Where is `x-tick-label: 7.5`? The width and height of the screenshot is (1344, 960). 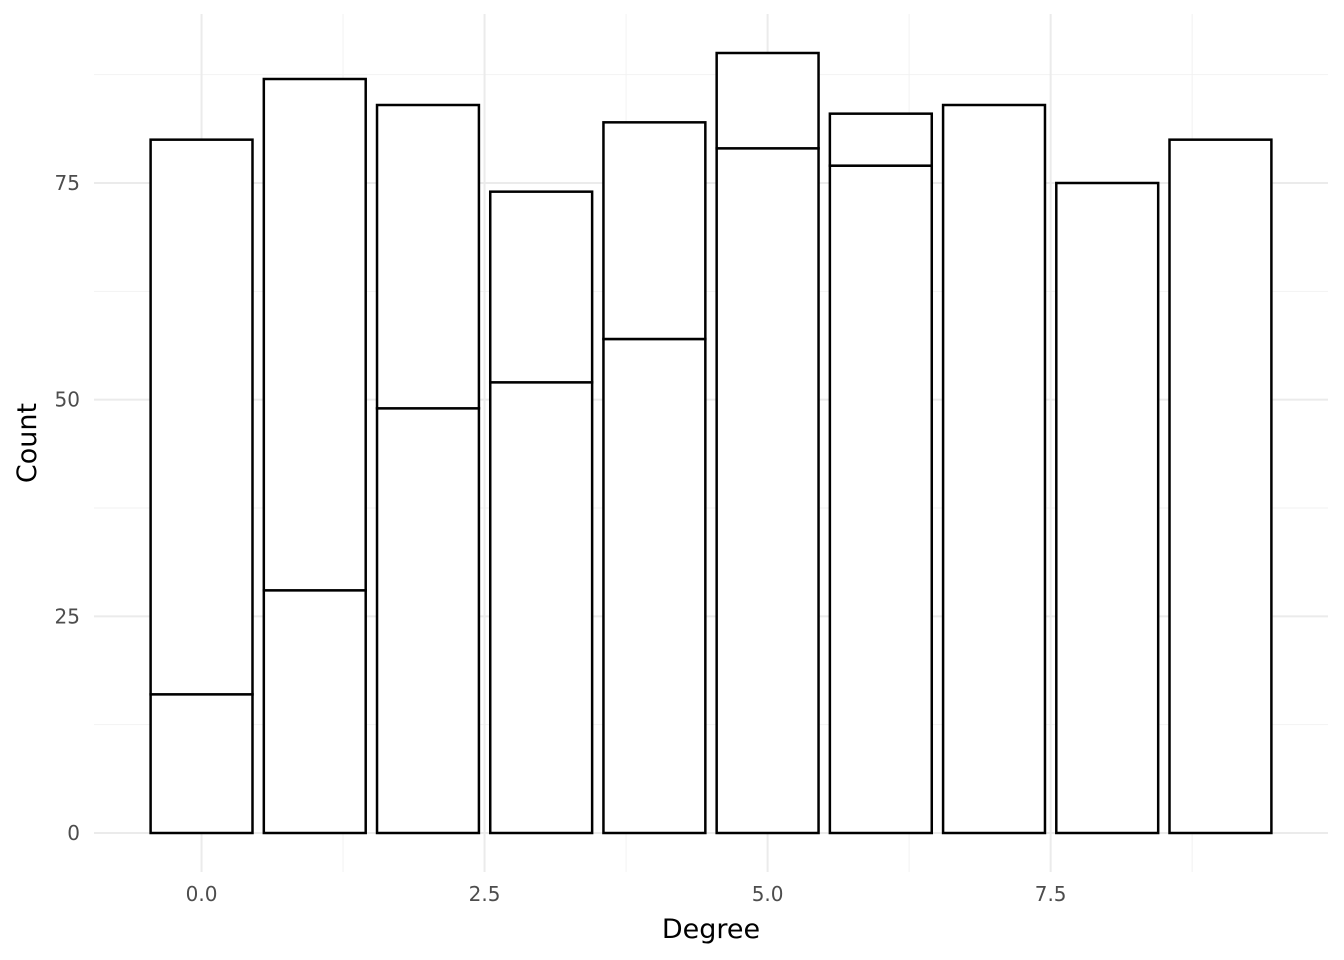 x-tick-label: 7.5 is located at coordinates (1051, 894).